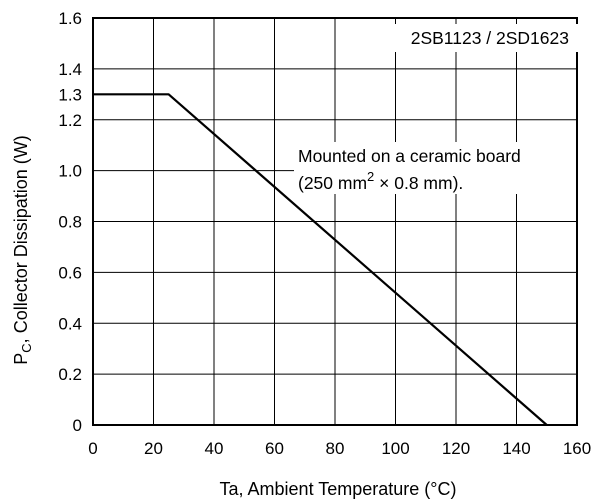 The height and width of the screenshot is (504, 609). Describe the element at coordinates (70, 171) in the screenshot. I see `y-tick-label: 1.0` at that location.